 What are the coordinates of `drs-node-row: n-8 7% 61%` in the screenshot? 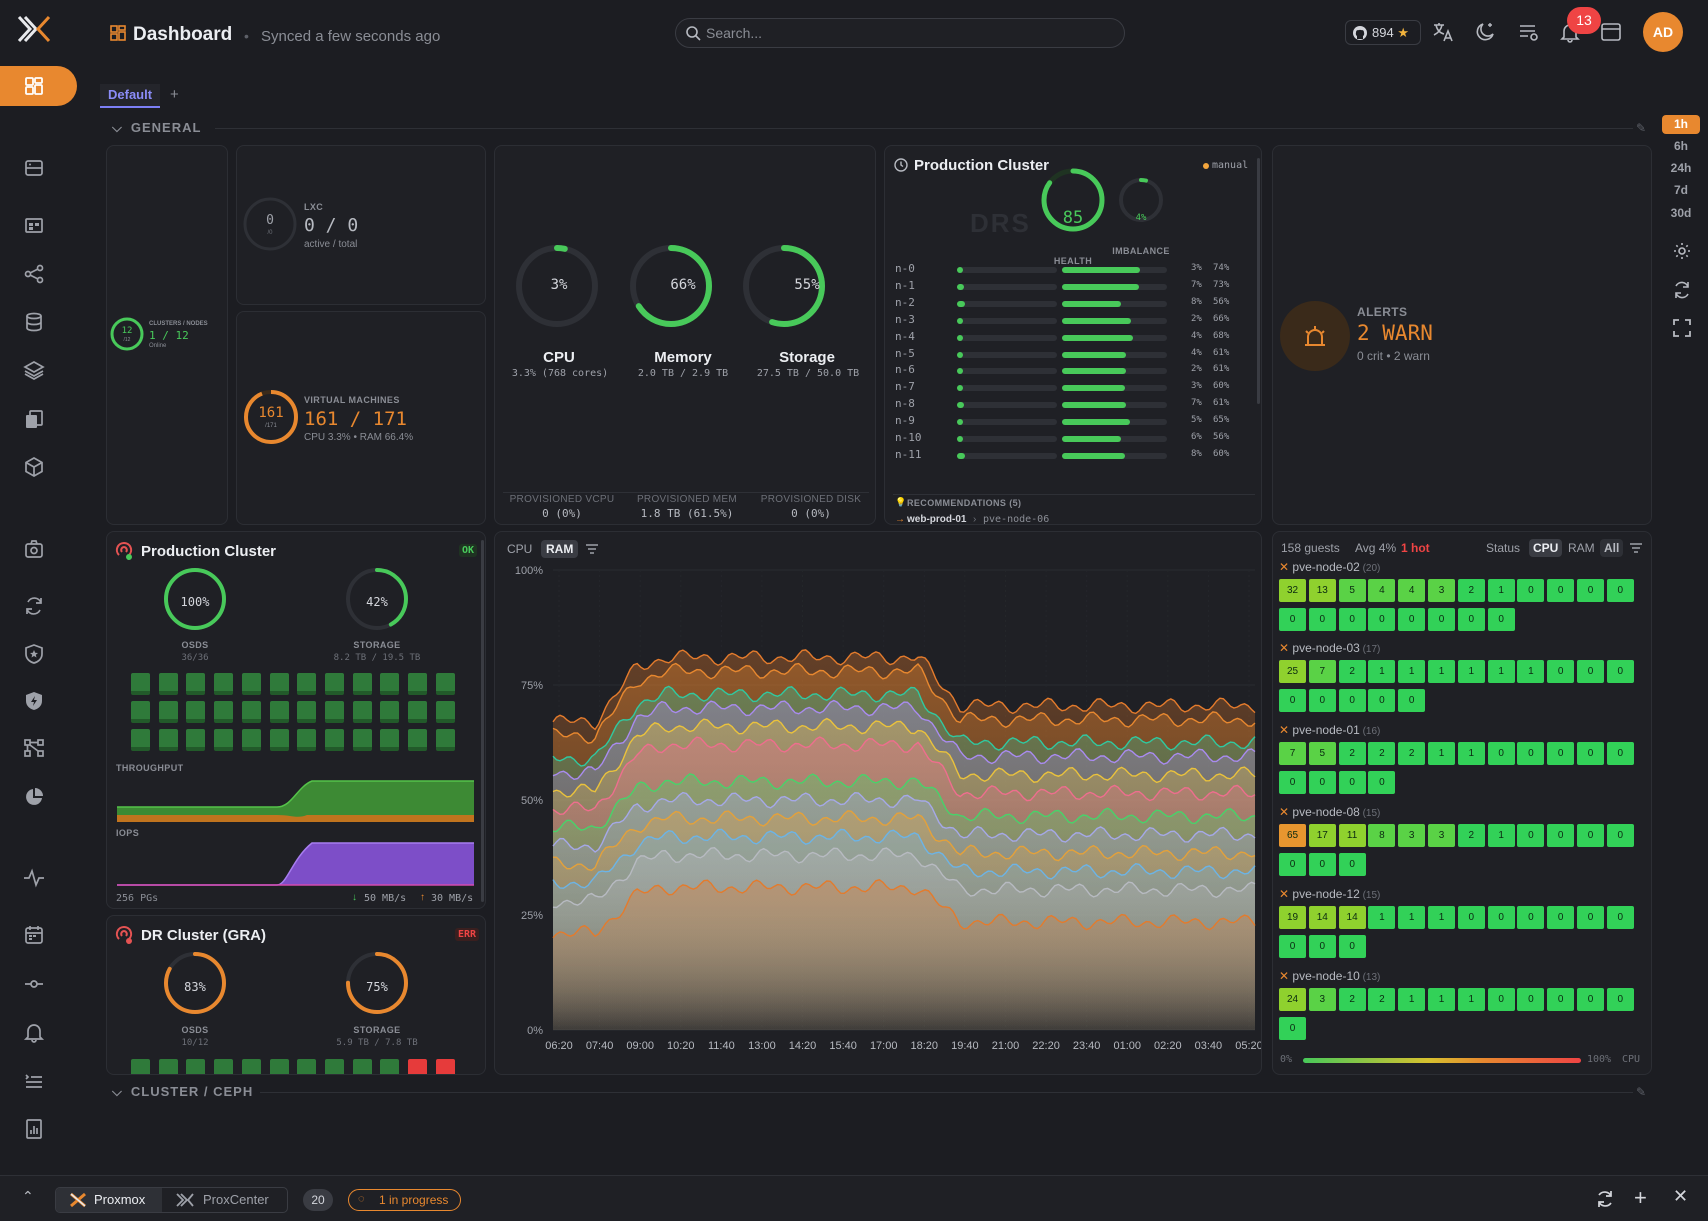 It's located at (1078, 405).